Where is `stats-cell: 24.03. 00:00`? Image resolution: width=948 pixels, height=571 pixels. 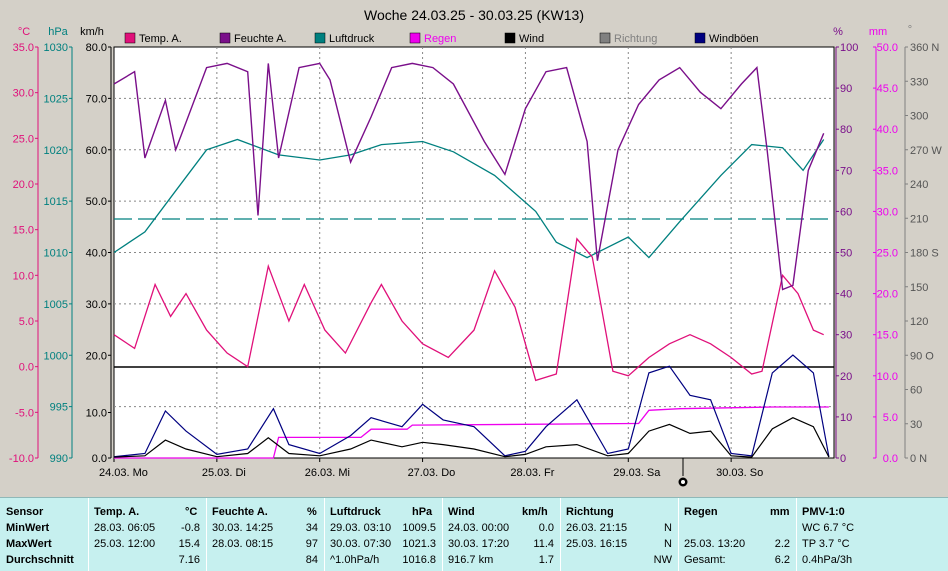 stats-cell: 24.03. 00:00 is located at coordinates (479, 528).